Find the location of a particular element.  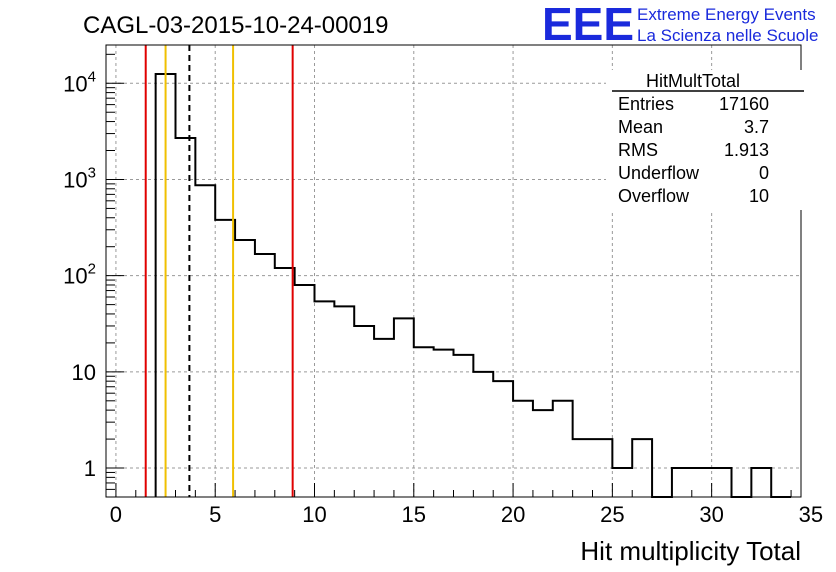

logo-line-2: La Scienza nelle Scuole is located at coordinates (727, 35).